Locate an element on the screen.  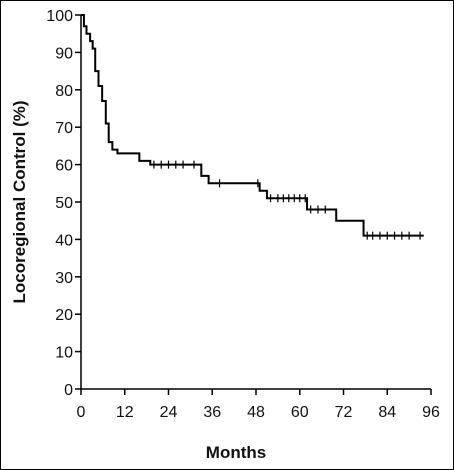
y-ticks: 0 10 20 30 40 50 60 70 80 90 100 is located at coordinates (63, 203).